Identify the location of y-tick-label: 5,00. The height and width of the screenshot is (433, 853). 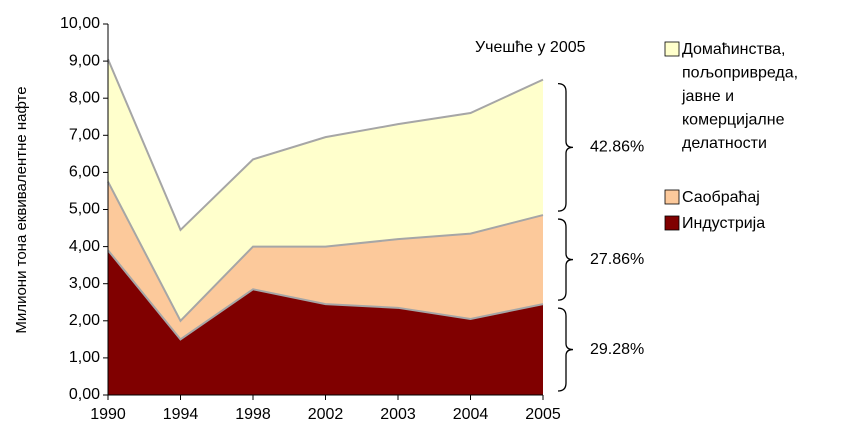
(84, 209).